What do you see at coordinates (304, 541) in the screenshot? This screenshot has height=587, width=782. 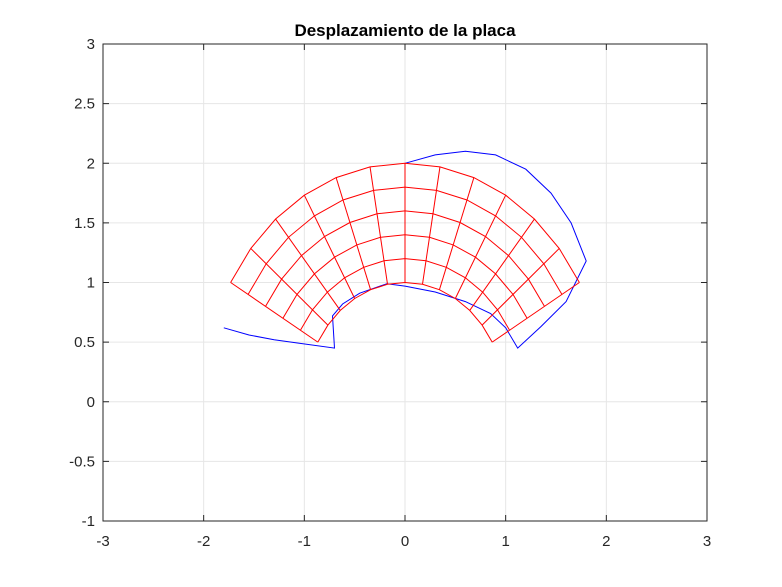 I see `x-tick-label: -1` at bounding box center [304, 541].